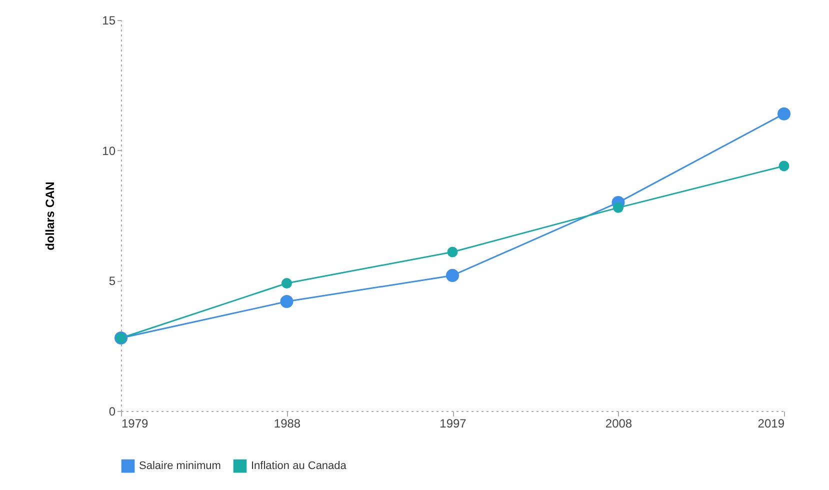  What do you see at coordinates (453, 423) in the screenshot?
I see `x-tick-label: 1997` at bounding box center [453, 423].